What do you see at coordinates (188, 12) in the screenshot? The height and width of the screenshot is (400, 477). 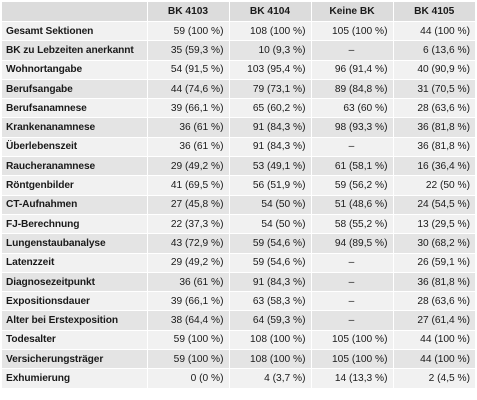 I see `header-cell-bk-4103: BK 4103` at bounding box center [188, 12].